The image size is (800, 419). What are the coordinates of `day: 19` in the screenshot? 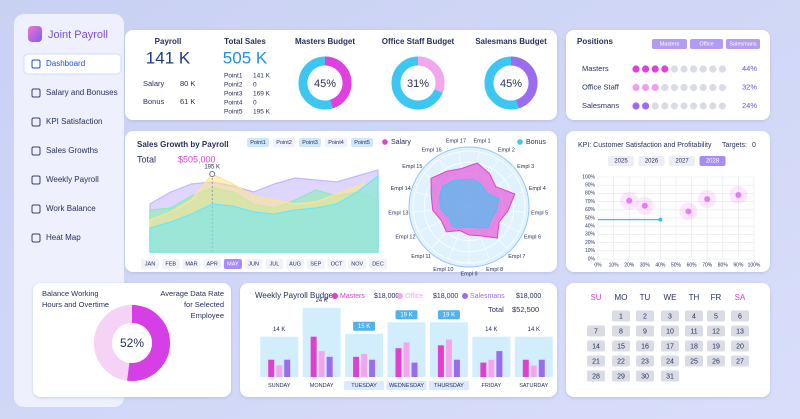 It's located at (716, 346).